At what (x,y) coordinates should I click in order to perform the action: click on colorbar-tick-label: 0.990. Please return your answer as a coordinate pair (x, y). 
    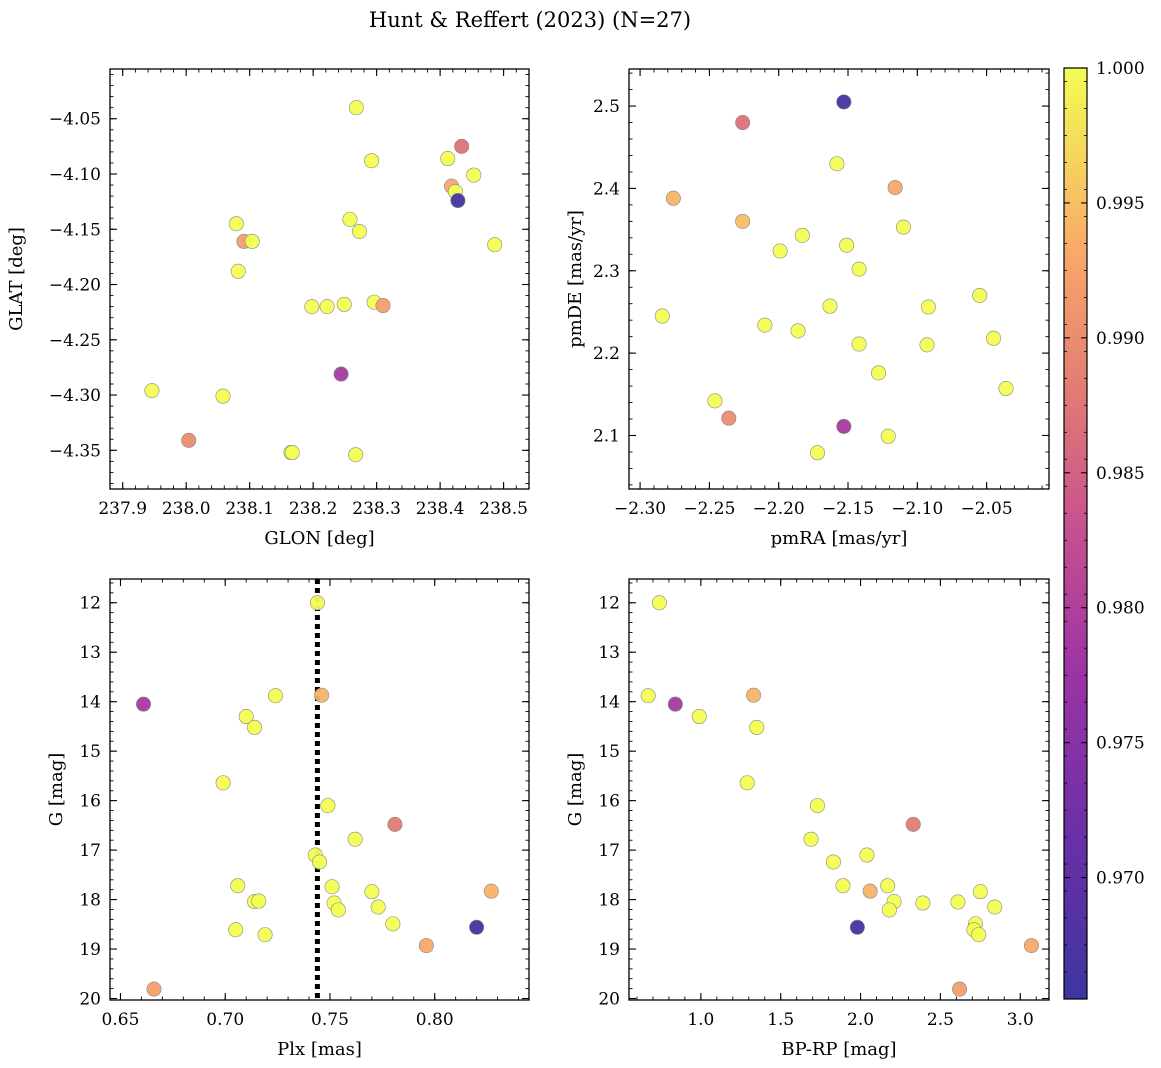
    Looking at the image, I should click on (1120, 339).